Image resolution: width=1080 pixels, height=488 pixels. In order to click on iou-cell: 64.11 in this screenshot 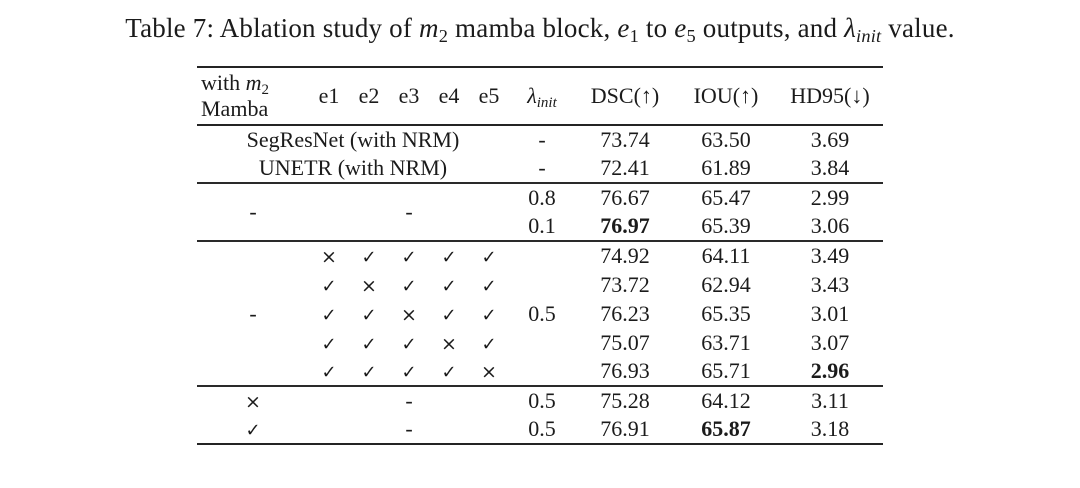, I will do `click(726, 255)`.